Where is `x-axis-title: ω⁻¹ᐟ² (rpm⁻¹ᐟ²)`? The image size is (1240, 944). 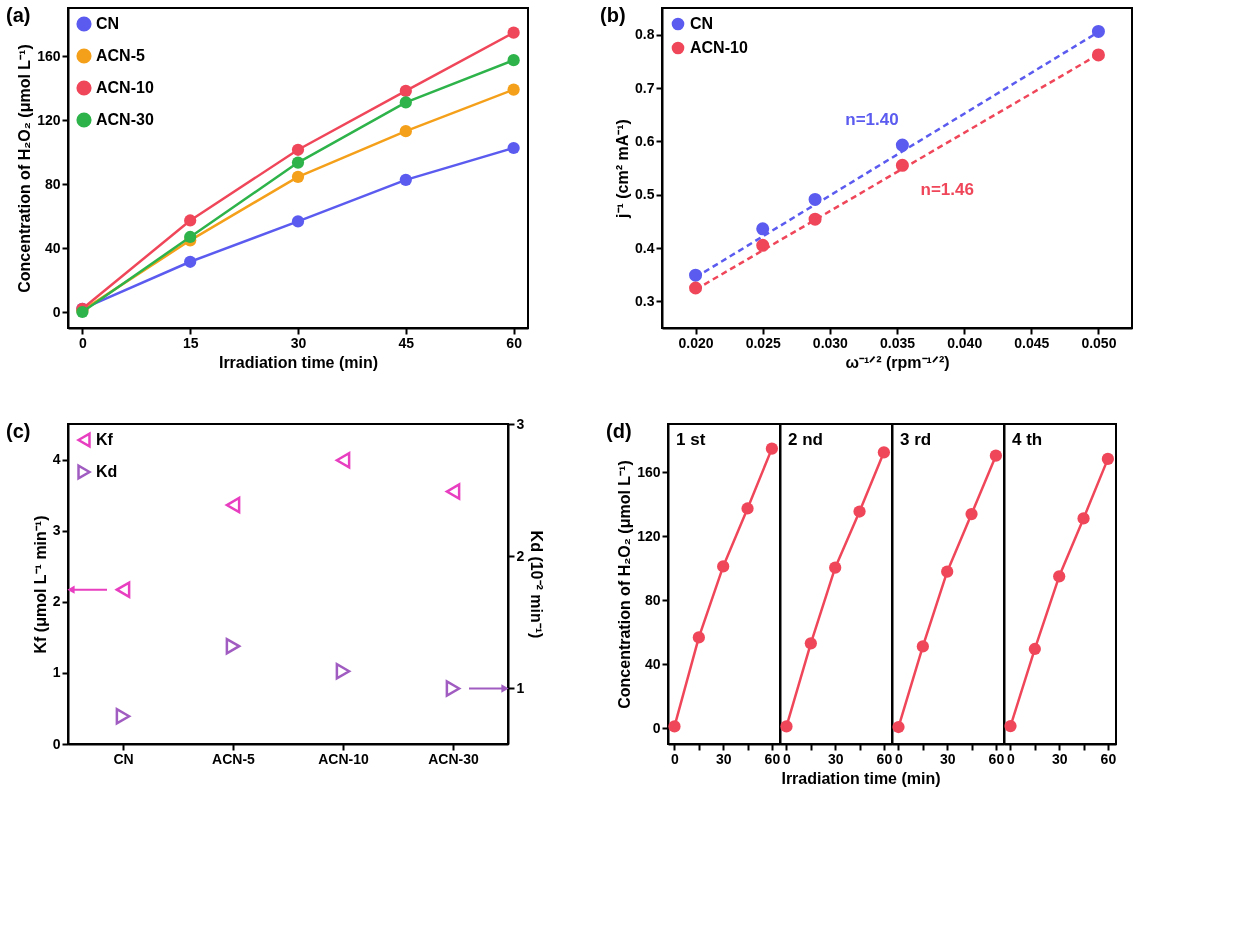
x-axis-title: ω⁻¹ᐟ² (rpm⁻¹ᐟ²) is located at coordinates (897, 362).